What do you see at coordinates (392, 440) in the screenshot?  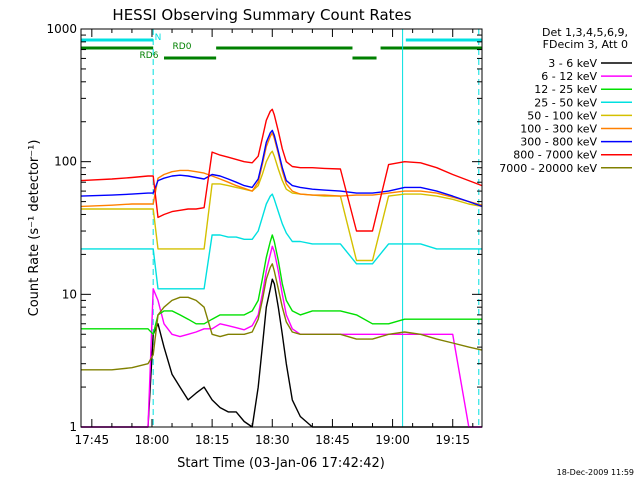 I see `x-tick-label: 19:00` at bounding box center [392, 440].